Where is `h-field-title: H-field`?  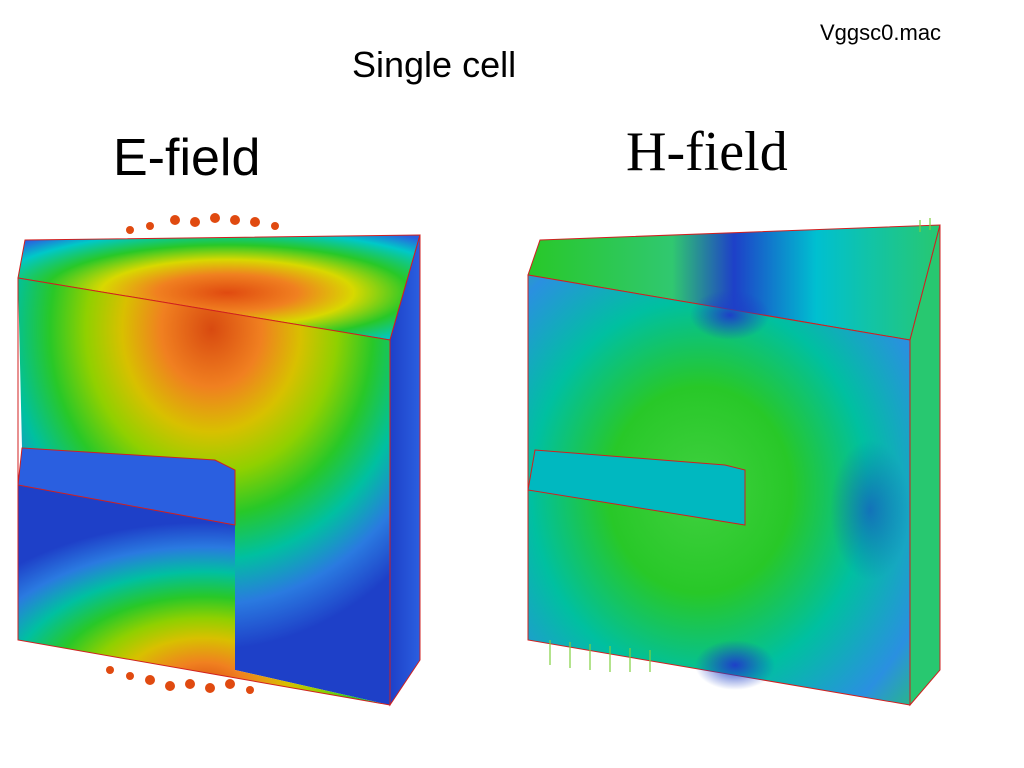 h-field-title: H-field is located at coordinates (707, 152).